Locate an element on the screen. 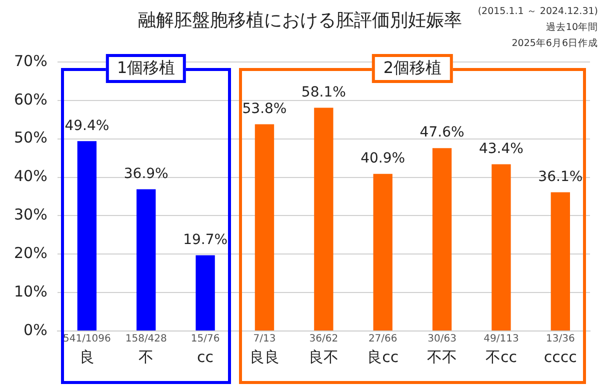 The image size is (600, 391). data-label: 36.9% is located at coordinates (146, 174).